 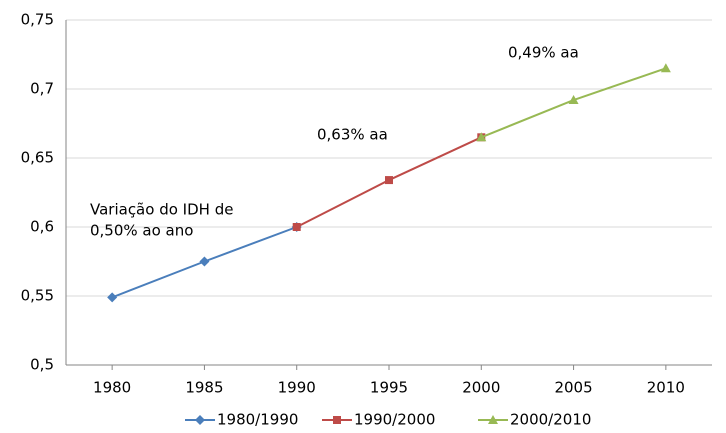 I want to click on annotation: 0,63% aa, so click(x=352, y=135).